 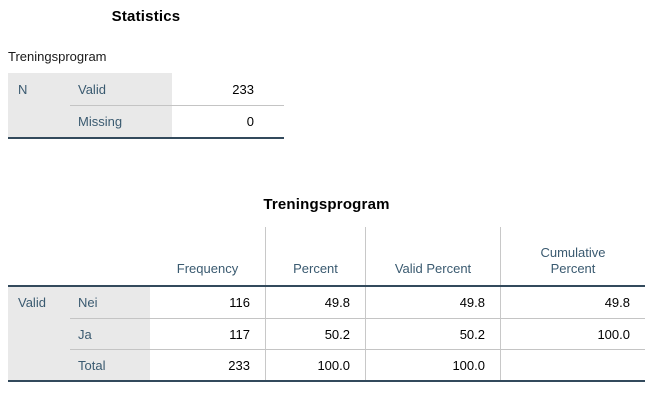 I want to click on column-header-cumulative-percent: Cumulative Percent, so click(x=572, y=256).